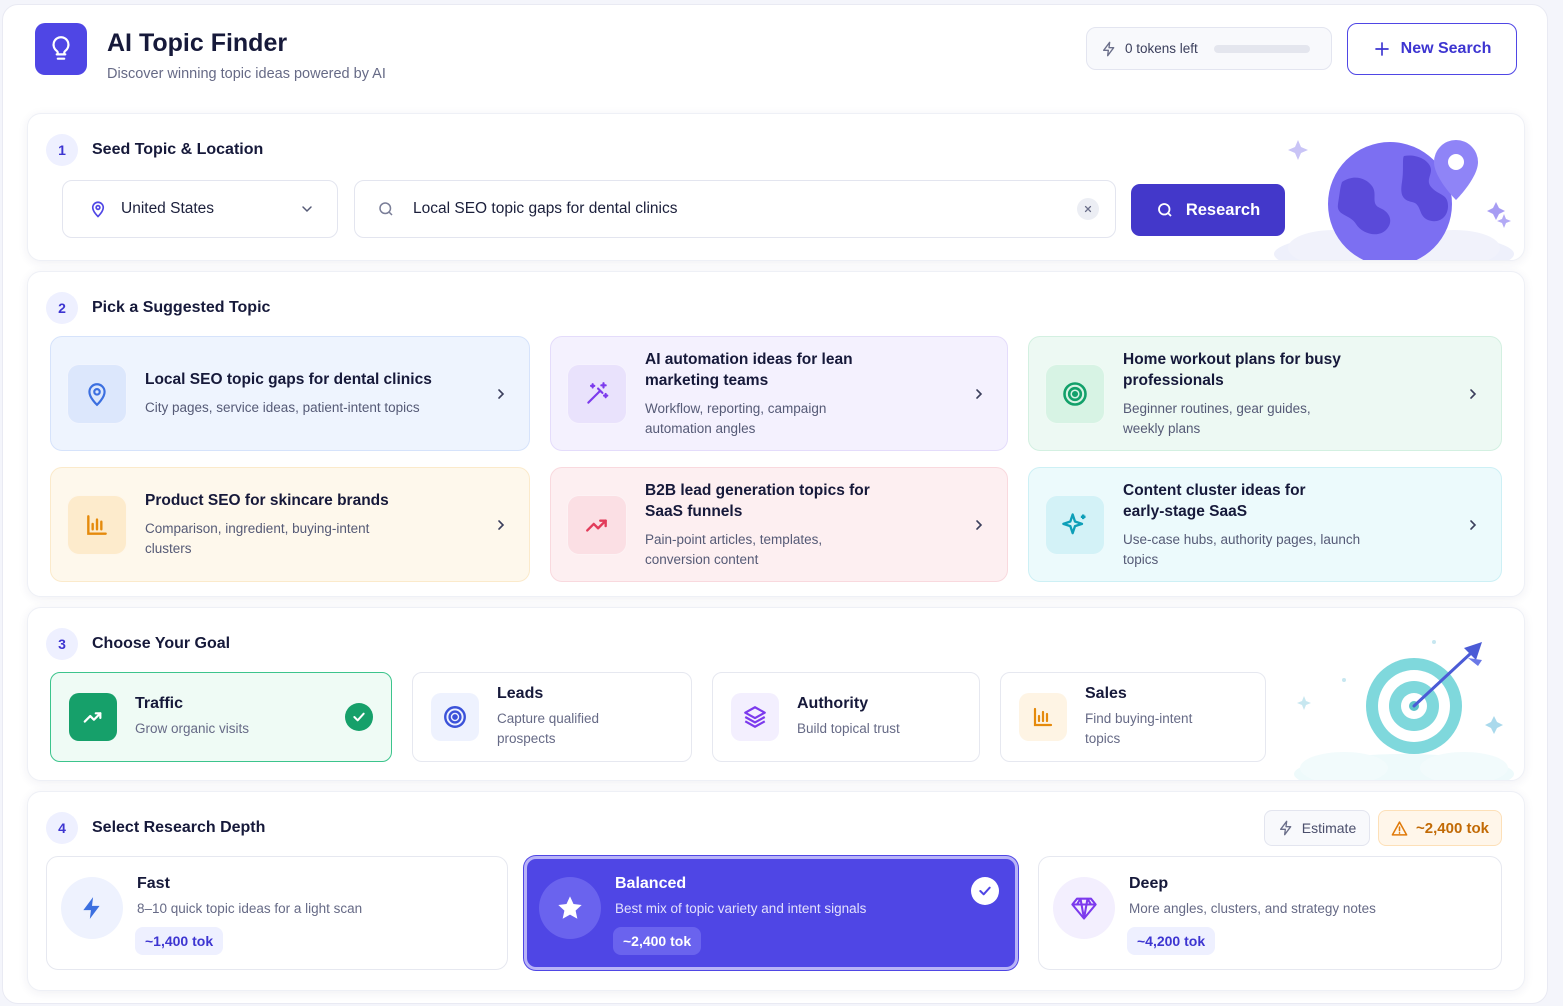 Image resolution: width=1563 pixels, height=1006 pixels. Describe the element at coordinates (1084, 908) in the screenshot. I see `diamond-icon` at that location.